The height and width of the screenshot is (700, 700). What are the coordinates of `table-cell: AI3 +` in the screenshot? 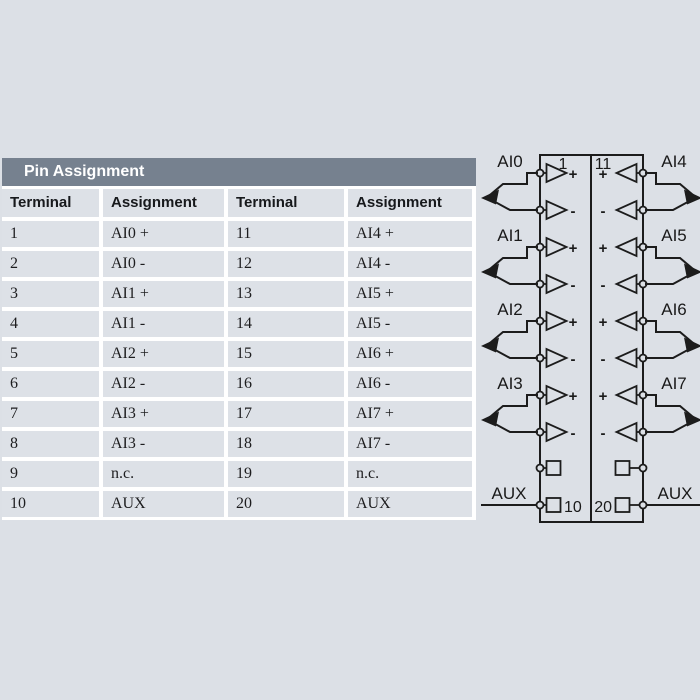 It's located at (163, 414).